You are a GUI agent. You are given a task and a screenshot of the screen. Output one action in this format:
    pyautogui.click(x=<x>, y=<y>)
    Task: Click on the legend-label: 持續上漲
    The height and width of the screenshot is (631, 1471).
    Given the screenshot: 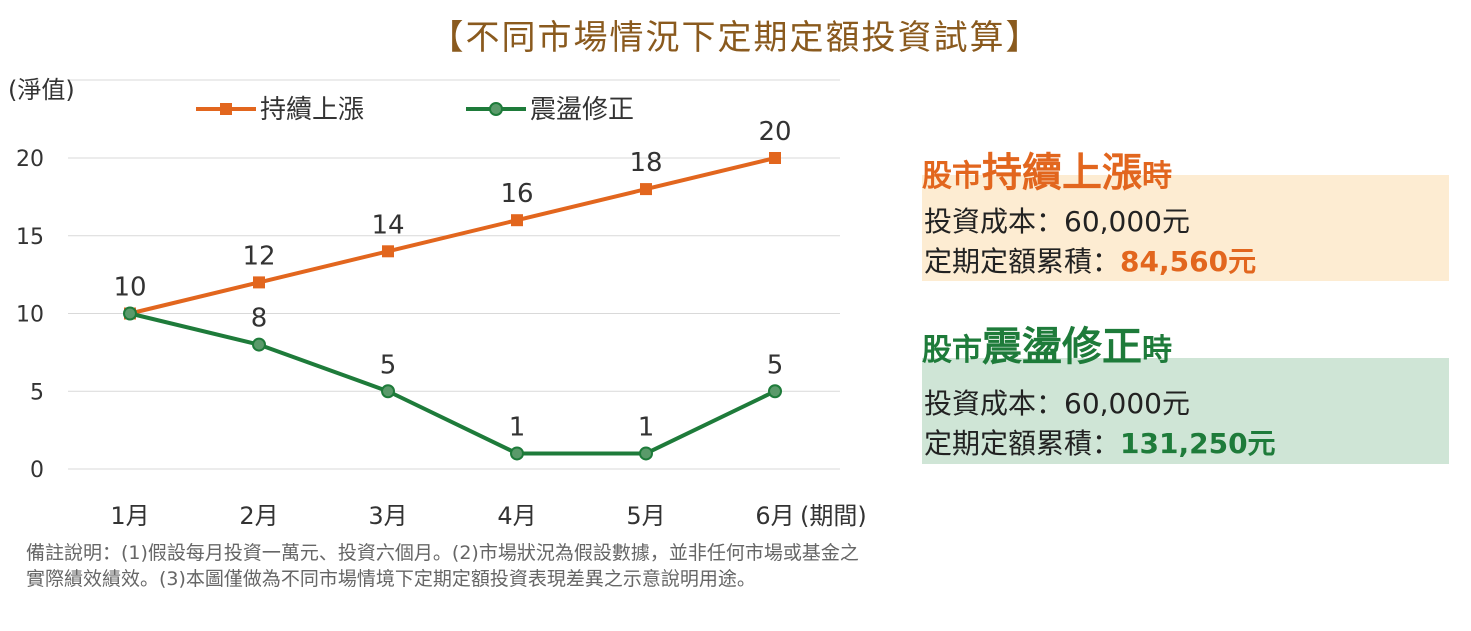 What is the action you would take?
    pyautogui.click(x=312, y=110)
    